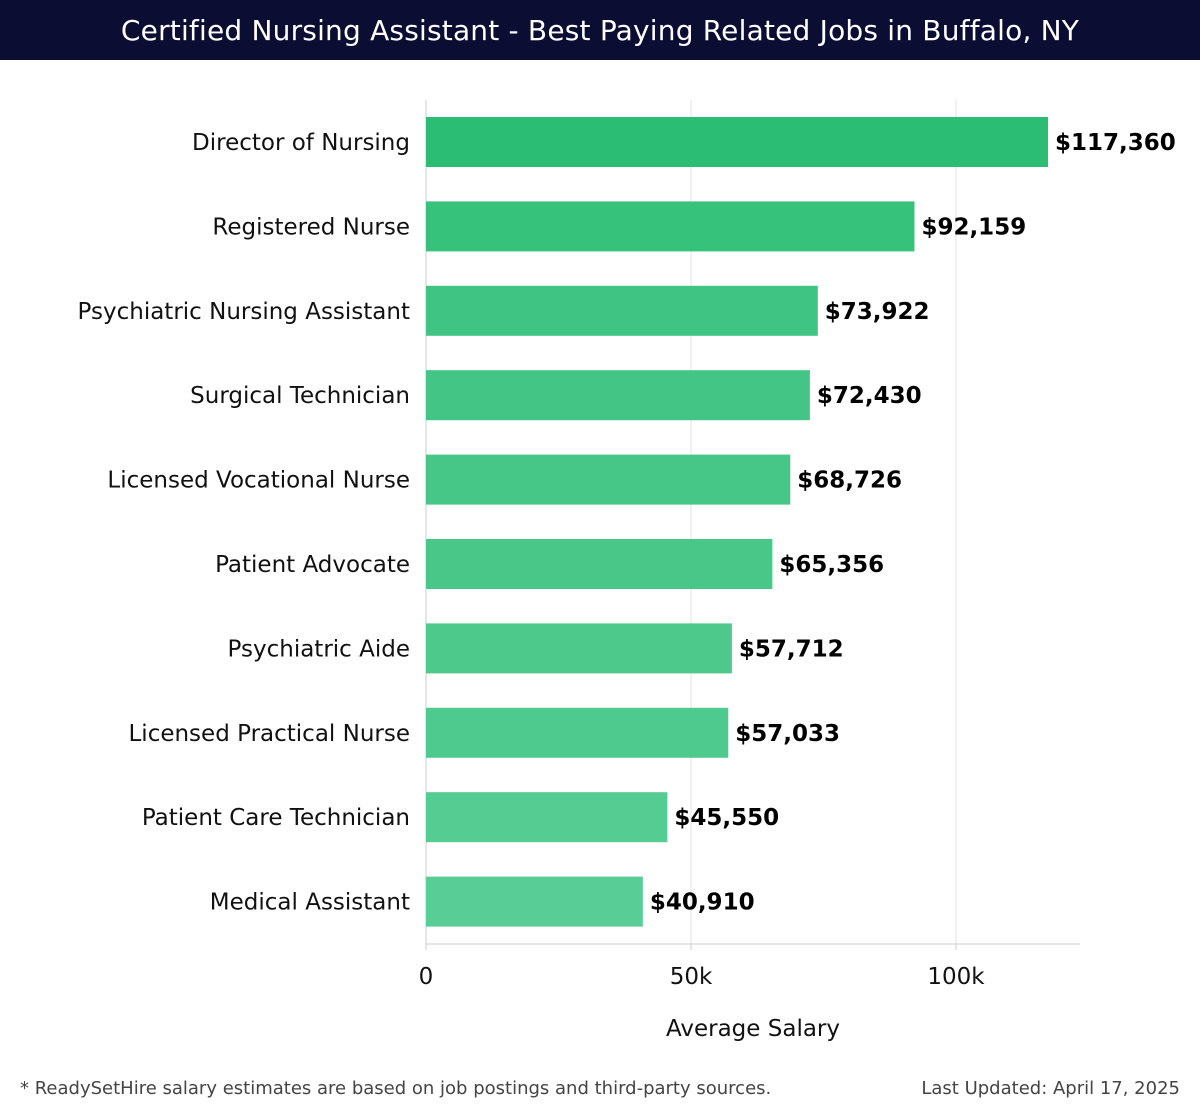  Describe the element at coordinates (426, 977) in the screenshot. I see `x-tick-label: 0` at that location.